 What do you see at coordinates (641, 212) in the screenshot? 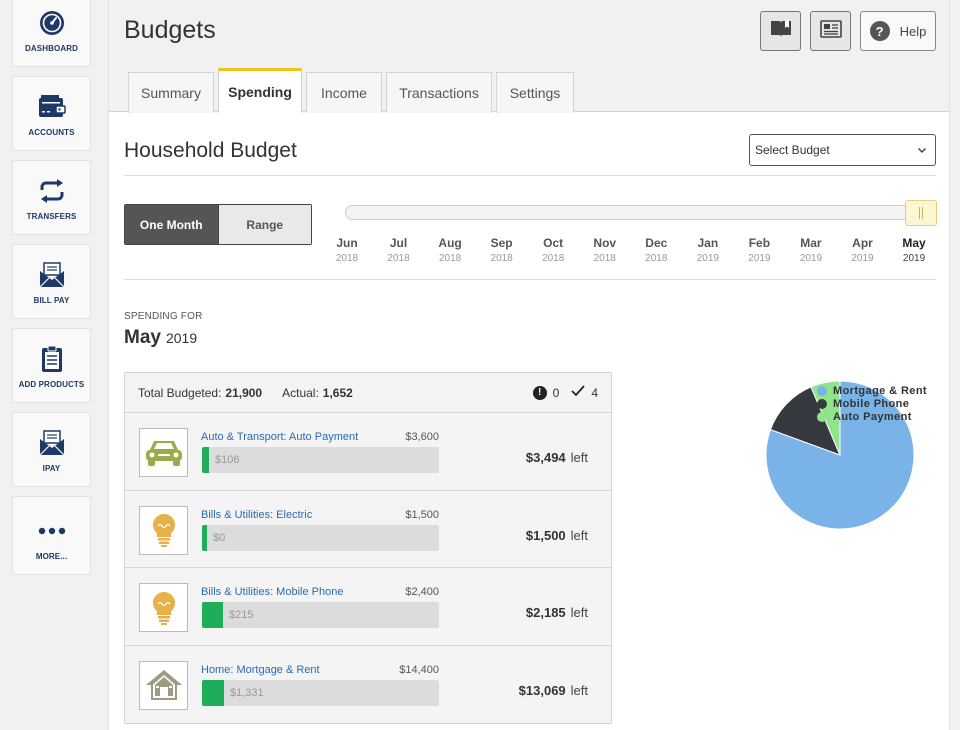
I see `timeline-slider-track` at bounding box center [641, 212].